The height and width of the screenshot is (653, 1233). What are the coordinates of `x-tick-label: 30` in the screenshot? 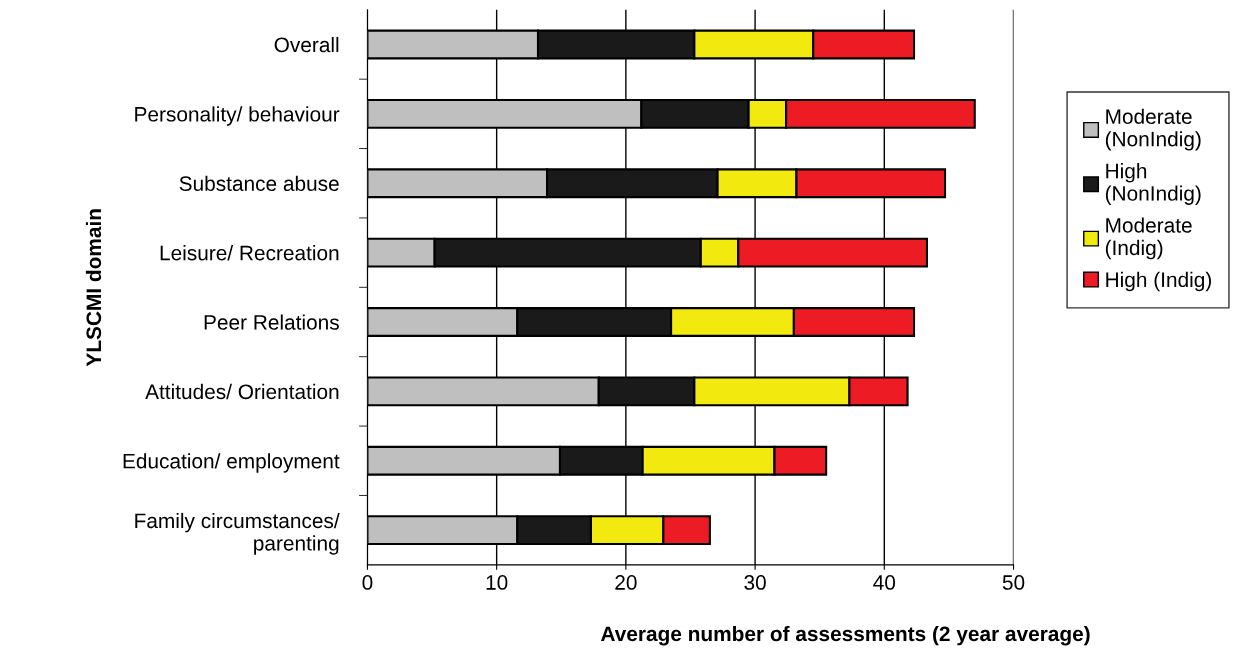 It's located at (755, 582).